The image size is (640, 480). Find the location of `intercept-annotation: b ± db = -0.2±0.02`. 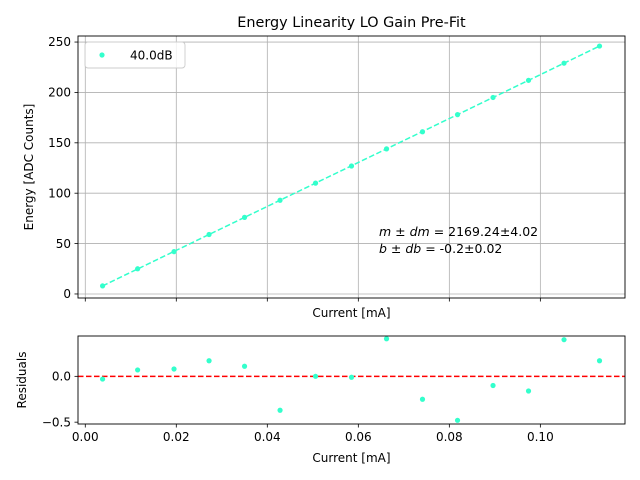

intercept-annotation: b ± db = -0.2±0.02 is located at coordinates (440, 248).